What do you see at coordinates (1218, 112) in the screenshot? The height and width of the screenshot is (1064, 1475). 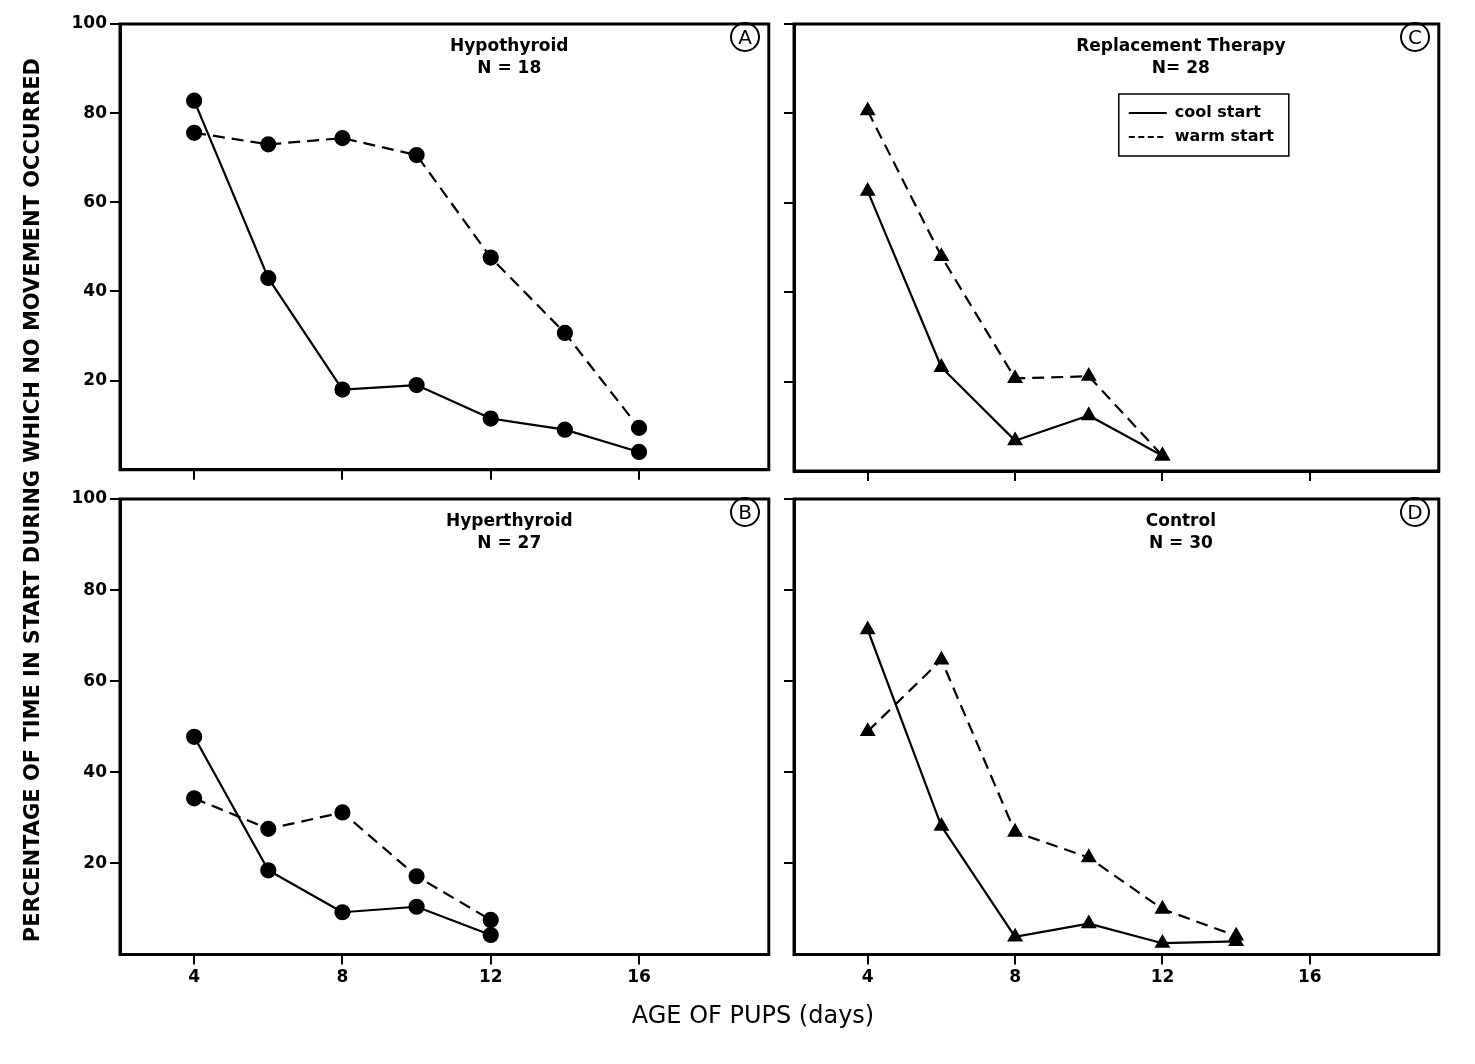 I see `legend-label: cool start` at bounding box center [1218, 112].